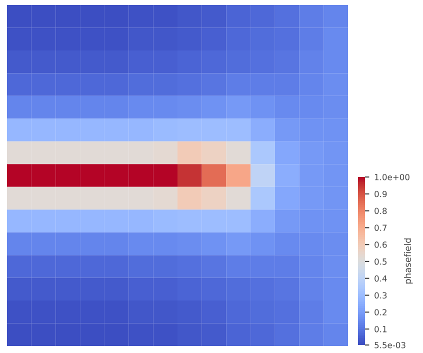 This screenshot has width=423, height=353. Describe the element at coordinates (380, 329) in the screenshot. I see `color-bar-label: 0.1` at that location.